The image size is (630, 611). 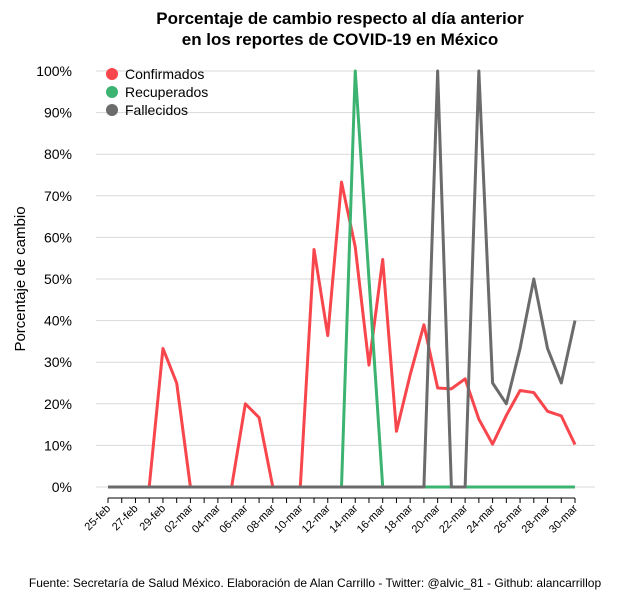 I want to click on x-tick-label: 04-mar, so click(x=206, y=518).